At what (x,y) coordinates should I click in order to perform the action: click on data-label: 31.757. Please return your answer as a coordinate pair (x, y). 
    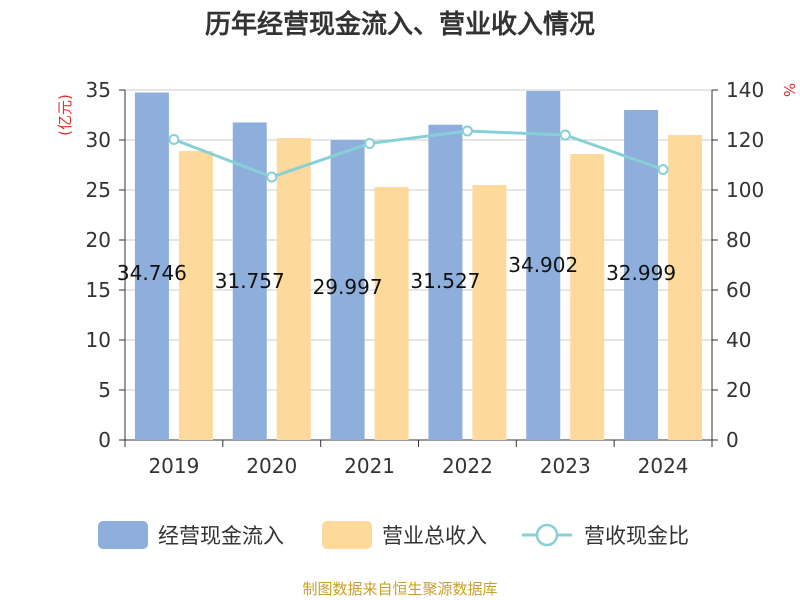
    Looking at the image, I should click on (250, 281).